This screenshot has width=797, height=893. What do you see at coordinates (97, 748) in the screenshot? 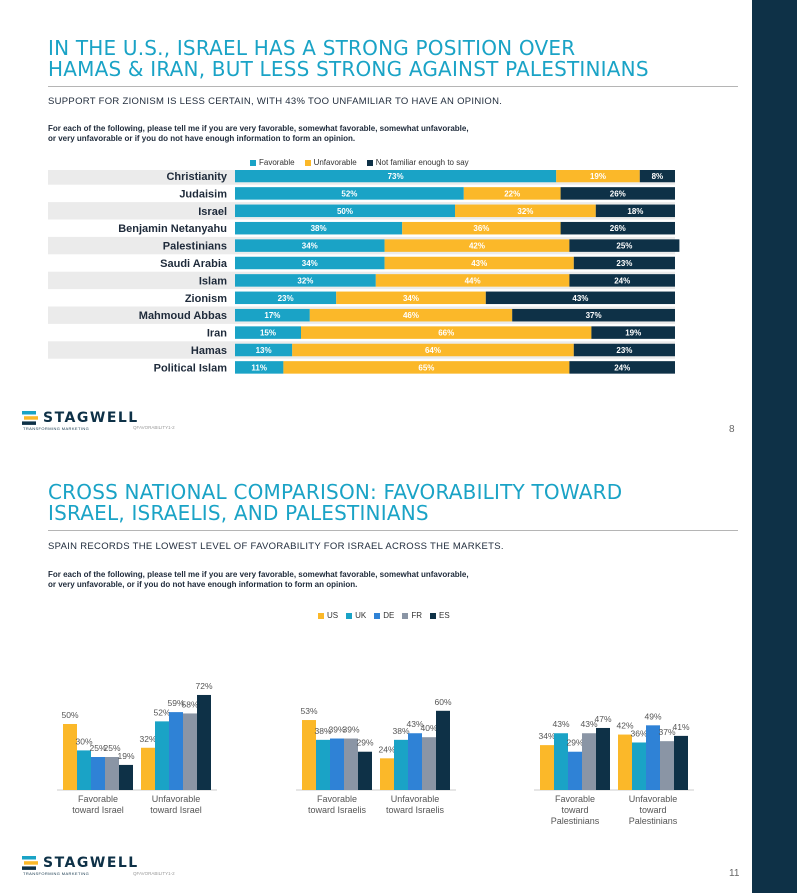
I see `data-label-de-favorable-toward-israel: 25%` at bounding box center [97, 748].